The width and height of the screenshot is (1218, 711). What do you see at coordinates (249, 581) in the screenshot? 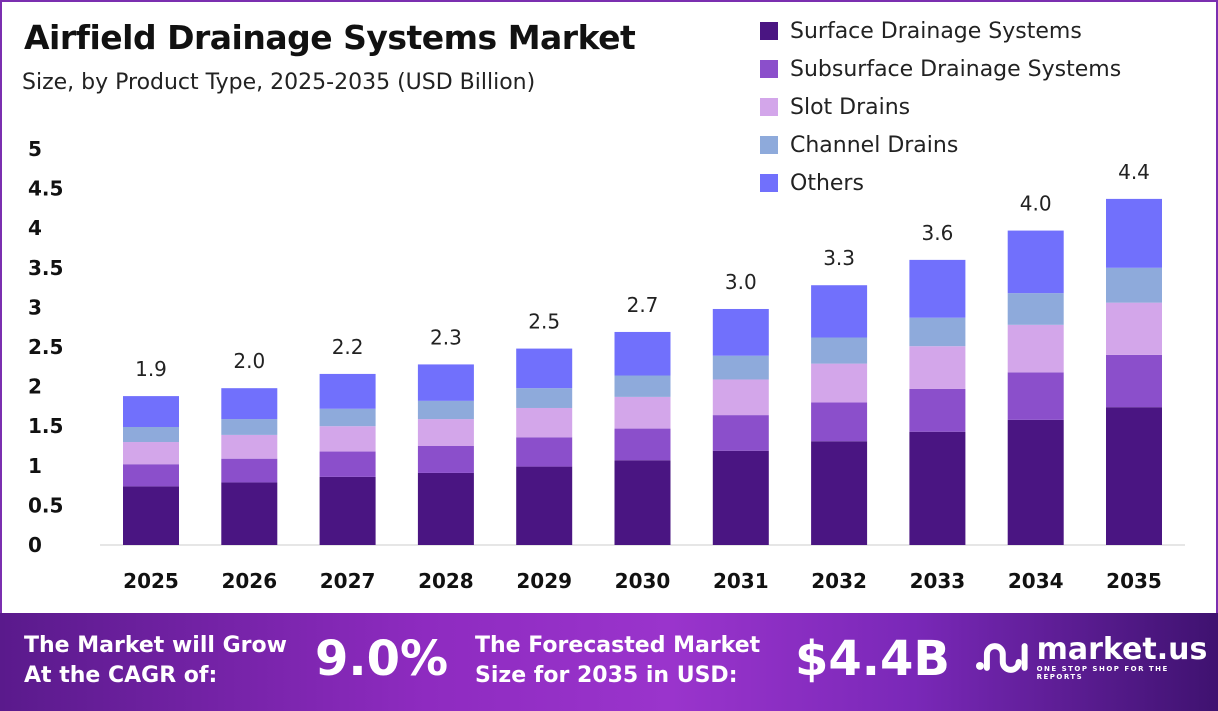
I see `x-tick-label: 2026` at bounding box center [249, 581].